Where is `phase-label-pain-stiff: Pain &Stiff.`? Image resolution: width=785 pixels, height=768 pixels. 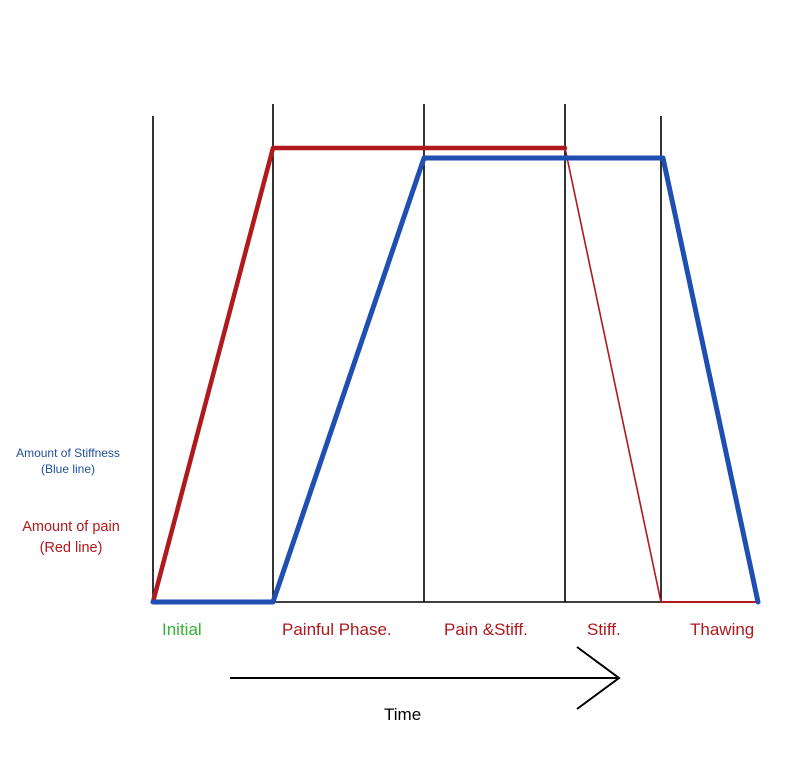 phase-label-pain-stiff: Pain &Stiff. is located at coordinates (486, 629).